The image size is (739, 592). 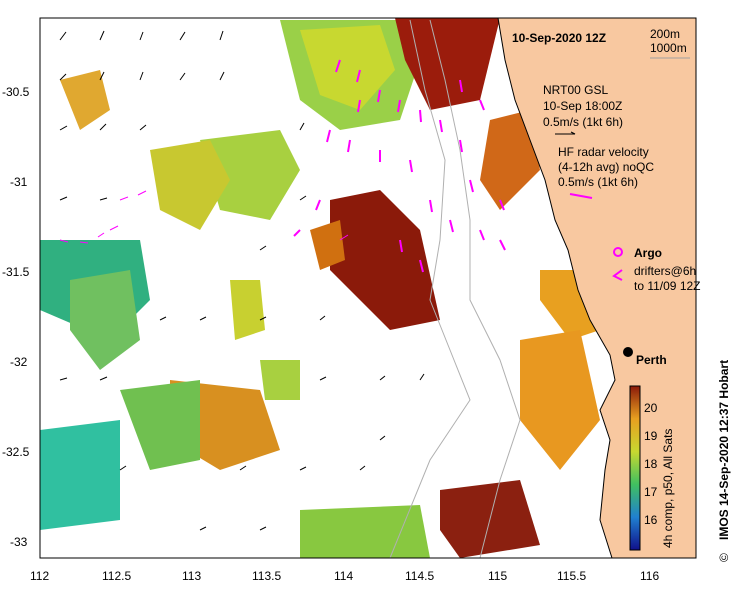 I want to click on x-tick-label: 115.5, so click(x=571, y=576).